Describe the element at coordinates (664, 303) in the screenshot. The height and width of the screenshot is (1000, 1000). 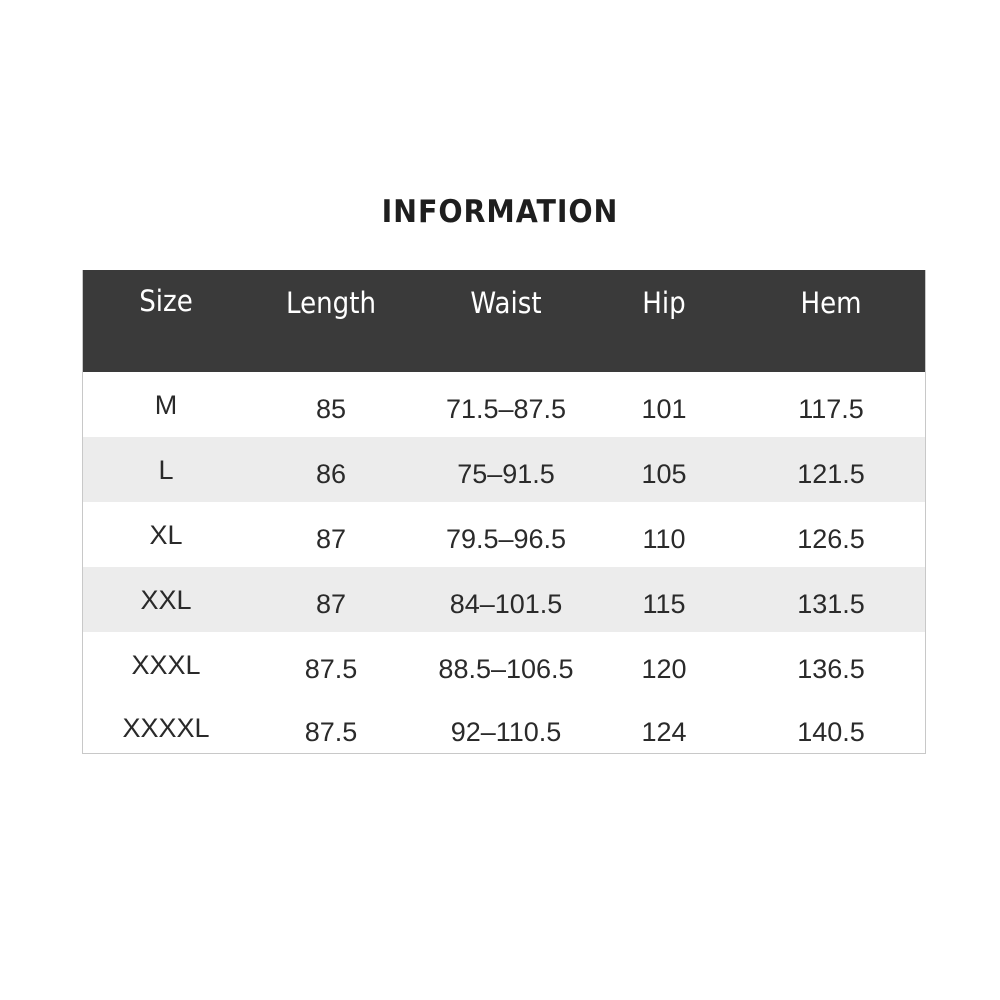
I see `header-hip: Hip` at that location.